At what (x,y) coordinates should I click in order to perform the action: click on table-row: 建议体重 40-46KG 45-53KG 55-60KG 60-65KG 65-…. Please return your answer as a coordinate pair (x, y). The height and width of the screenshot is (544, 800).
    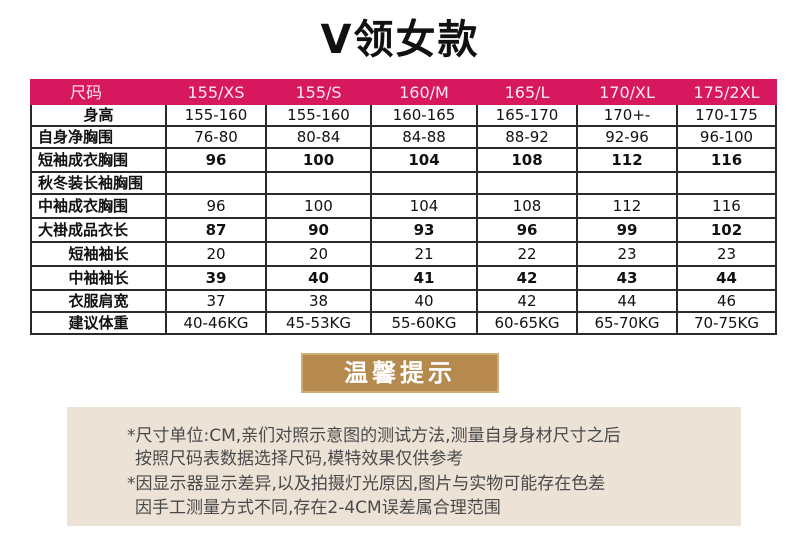
    Looking at the image, I should click on (403, 323).